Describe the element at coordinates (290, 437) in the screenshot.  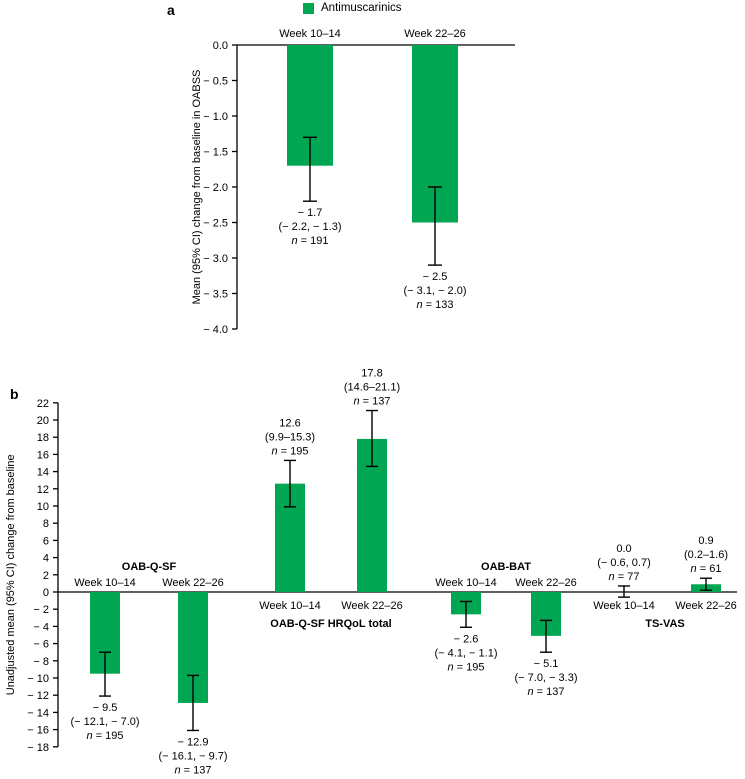
I see `bar-ci-label: (9.9–15.3)` at that location.